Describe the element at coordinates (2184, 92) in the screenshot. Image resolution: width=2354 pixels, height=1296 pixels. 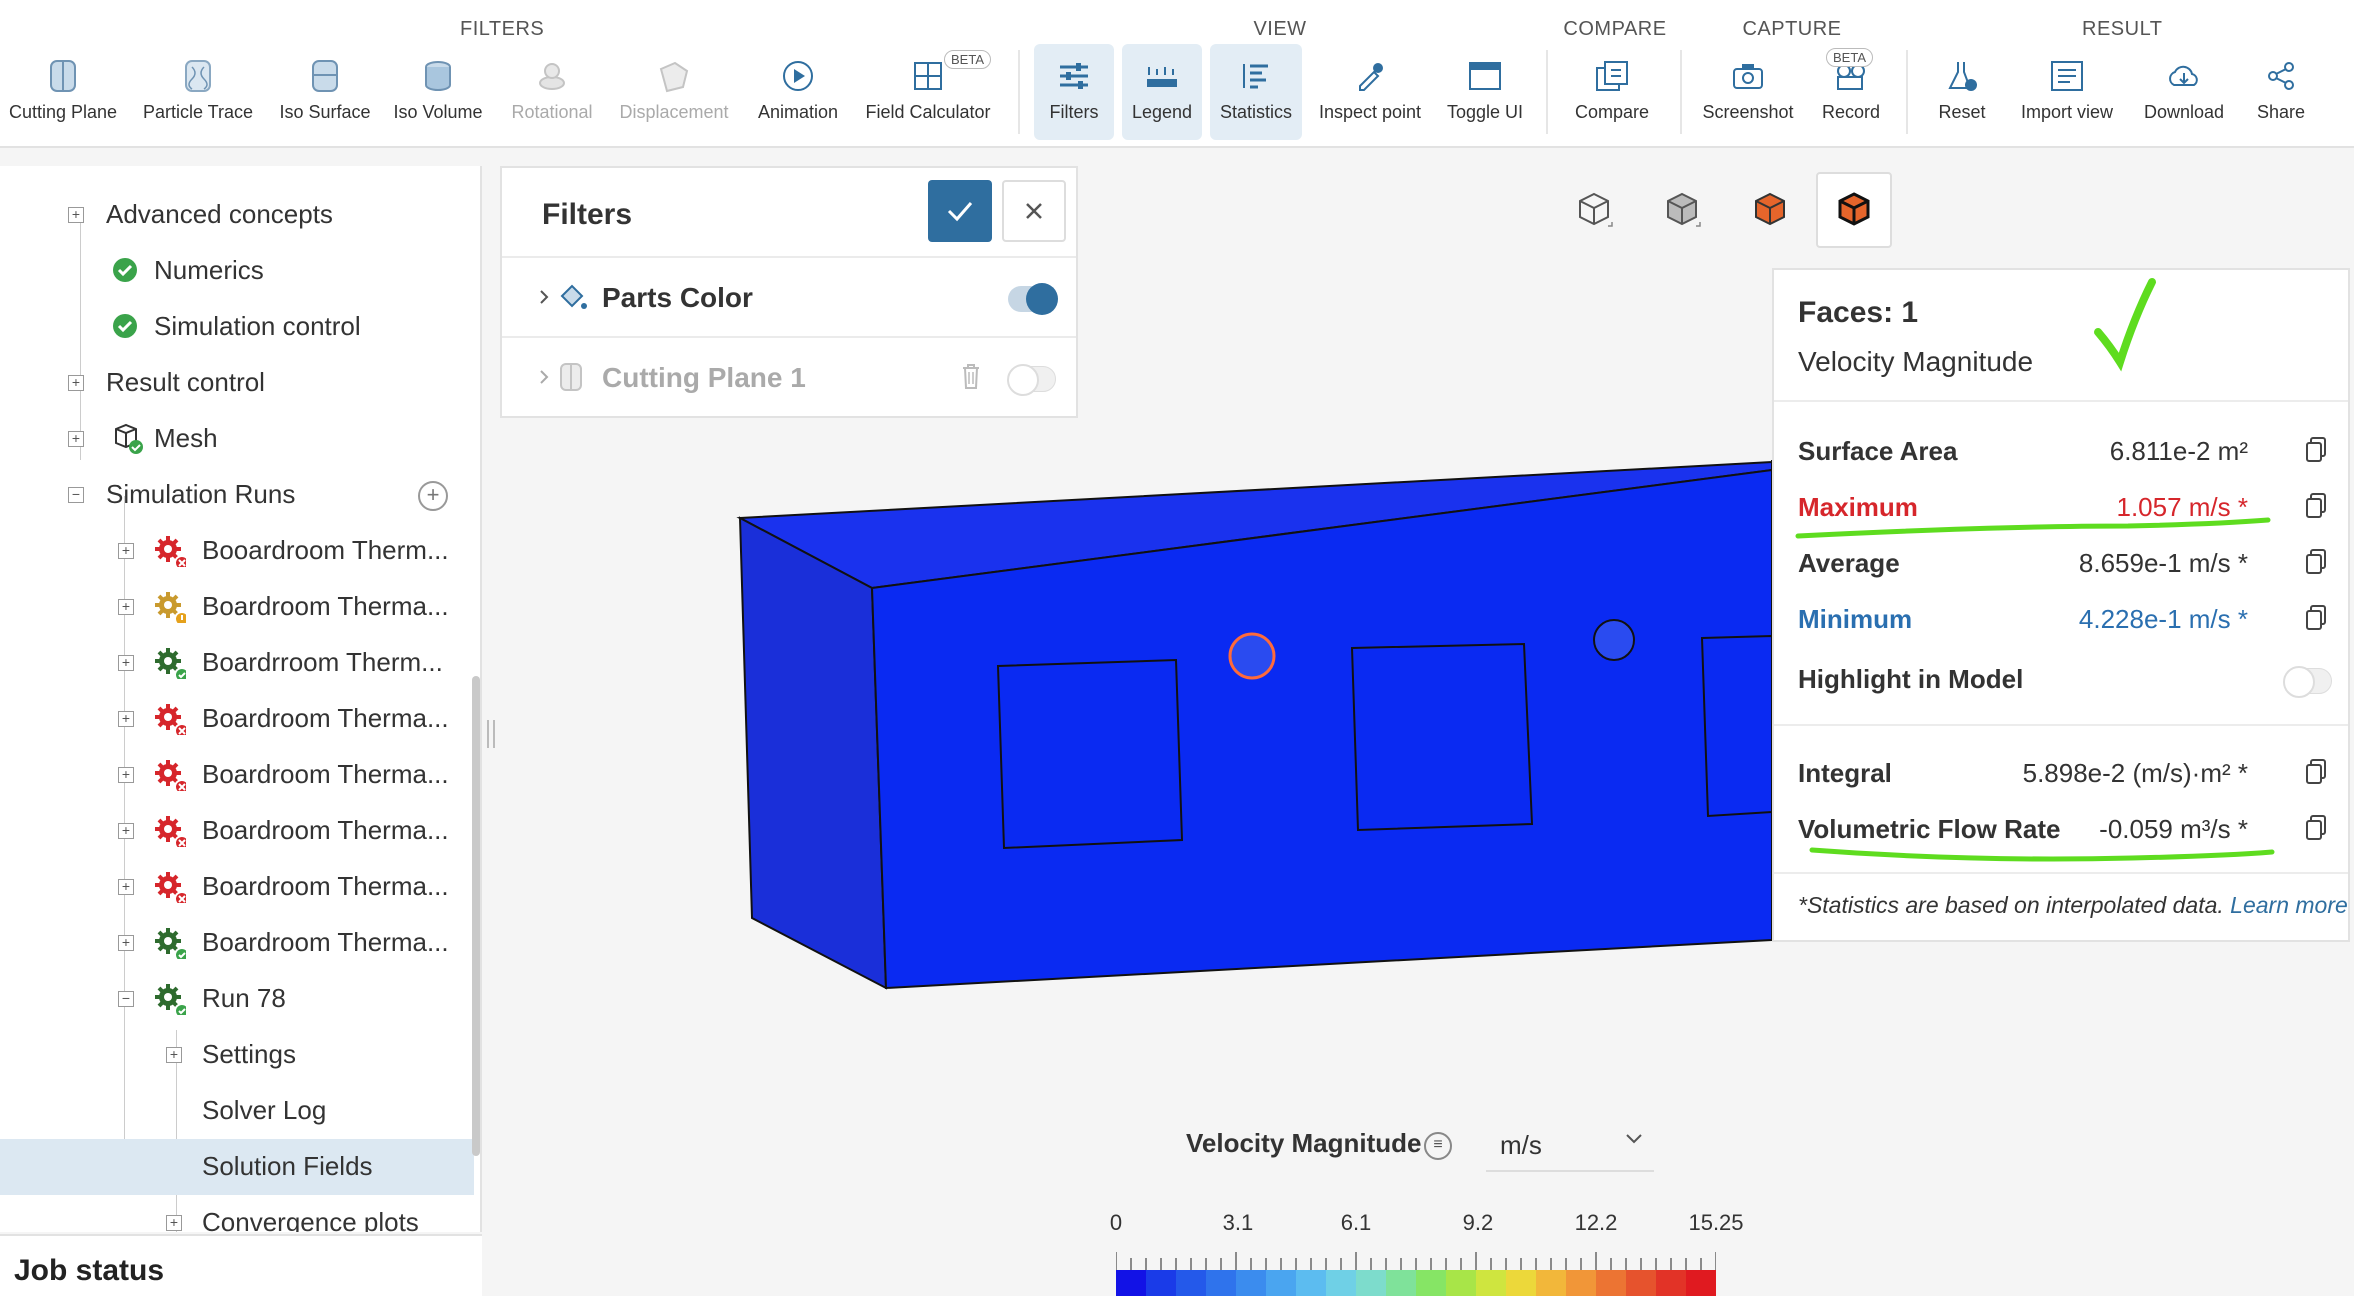
I see `download-button: Download` at that location.